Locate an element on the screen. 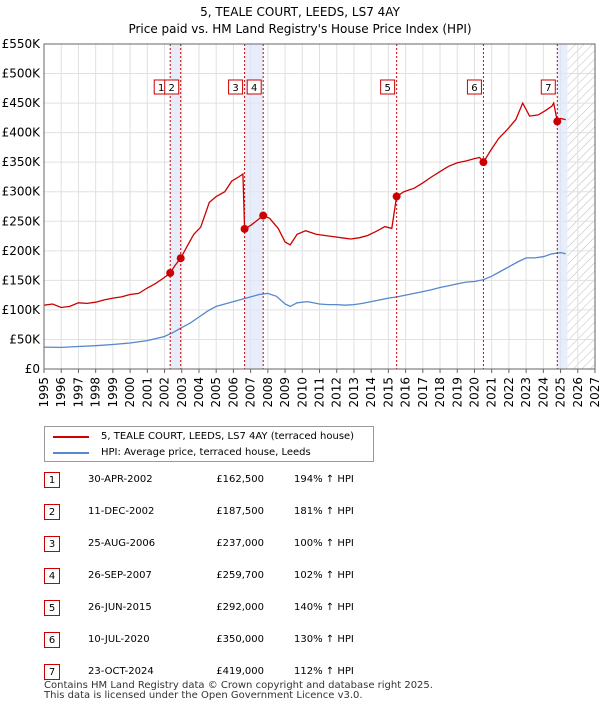 This screenshot has height=710, width=600. legend-swatch-hpi is located at coordinates (71, 453).